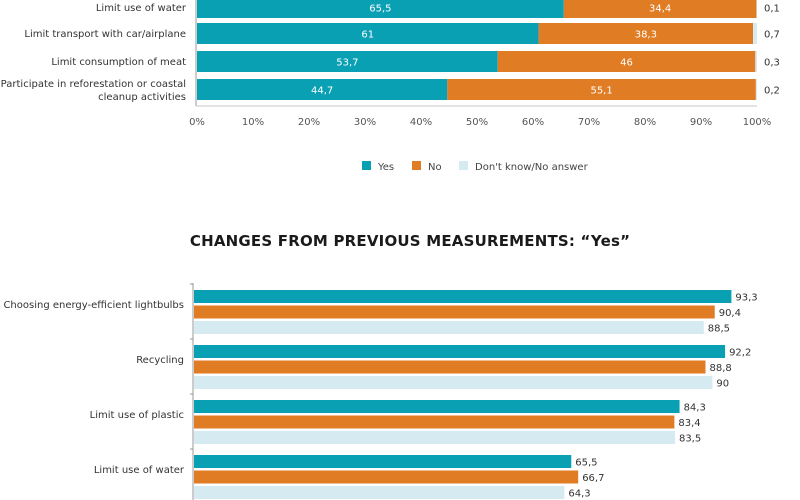 This screenshot has height=500, width=800. I want to click on data-label: 93,3, so click(746, 298).